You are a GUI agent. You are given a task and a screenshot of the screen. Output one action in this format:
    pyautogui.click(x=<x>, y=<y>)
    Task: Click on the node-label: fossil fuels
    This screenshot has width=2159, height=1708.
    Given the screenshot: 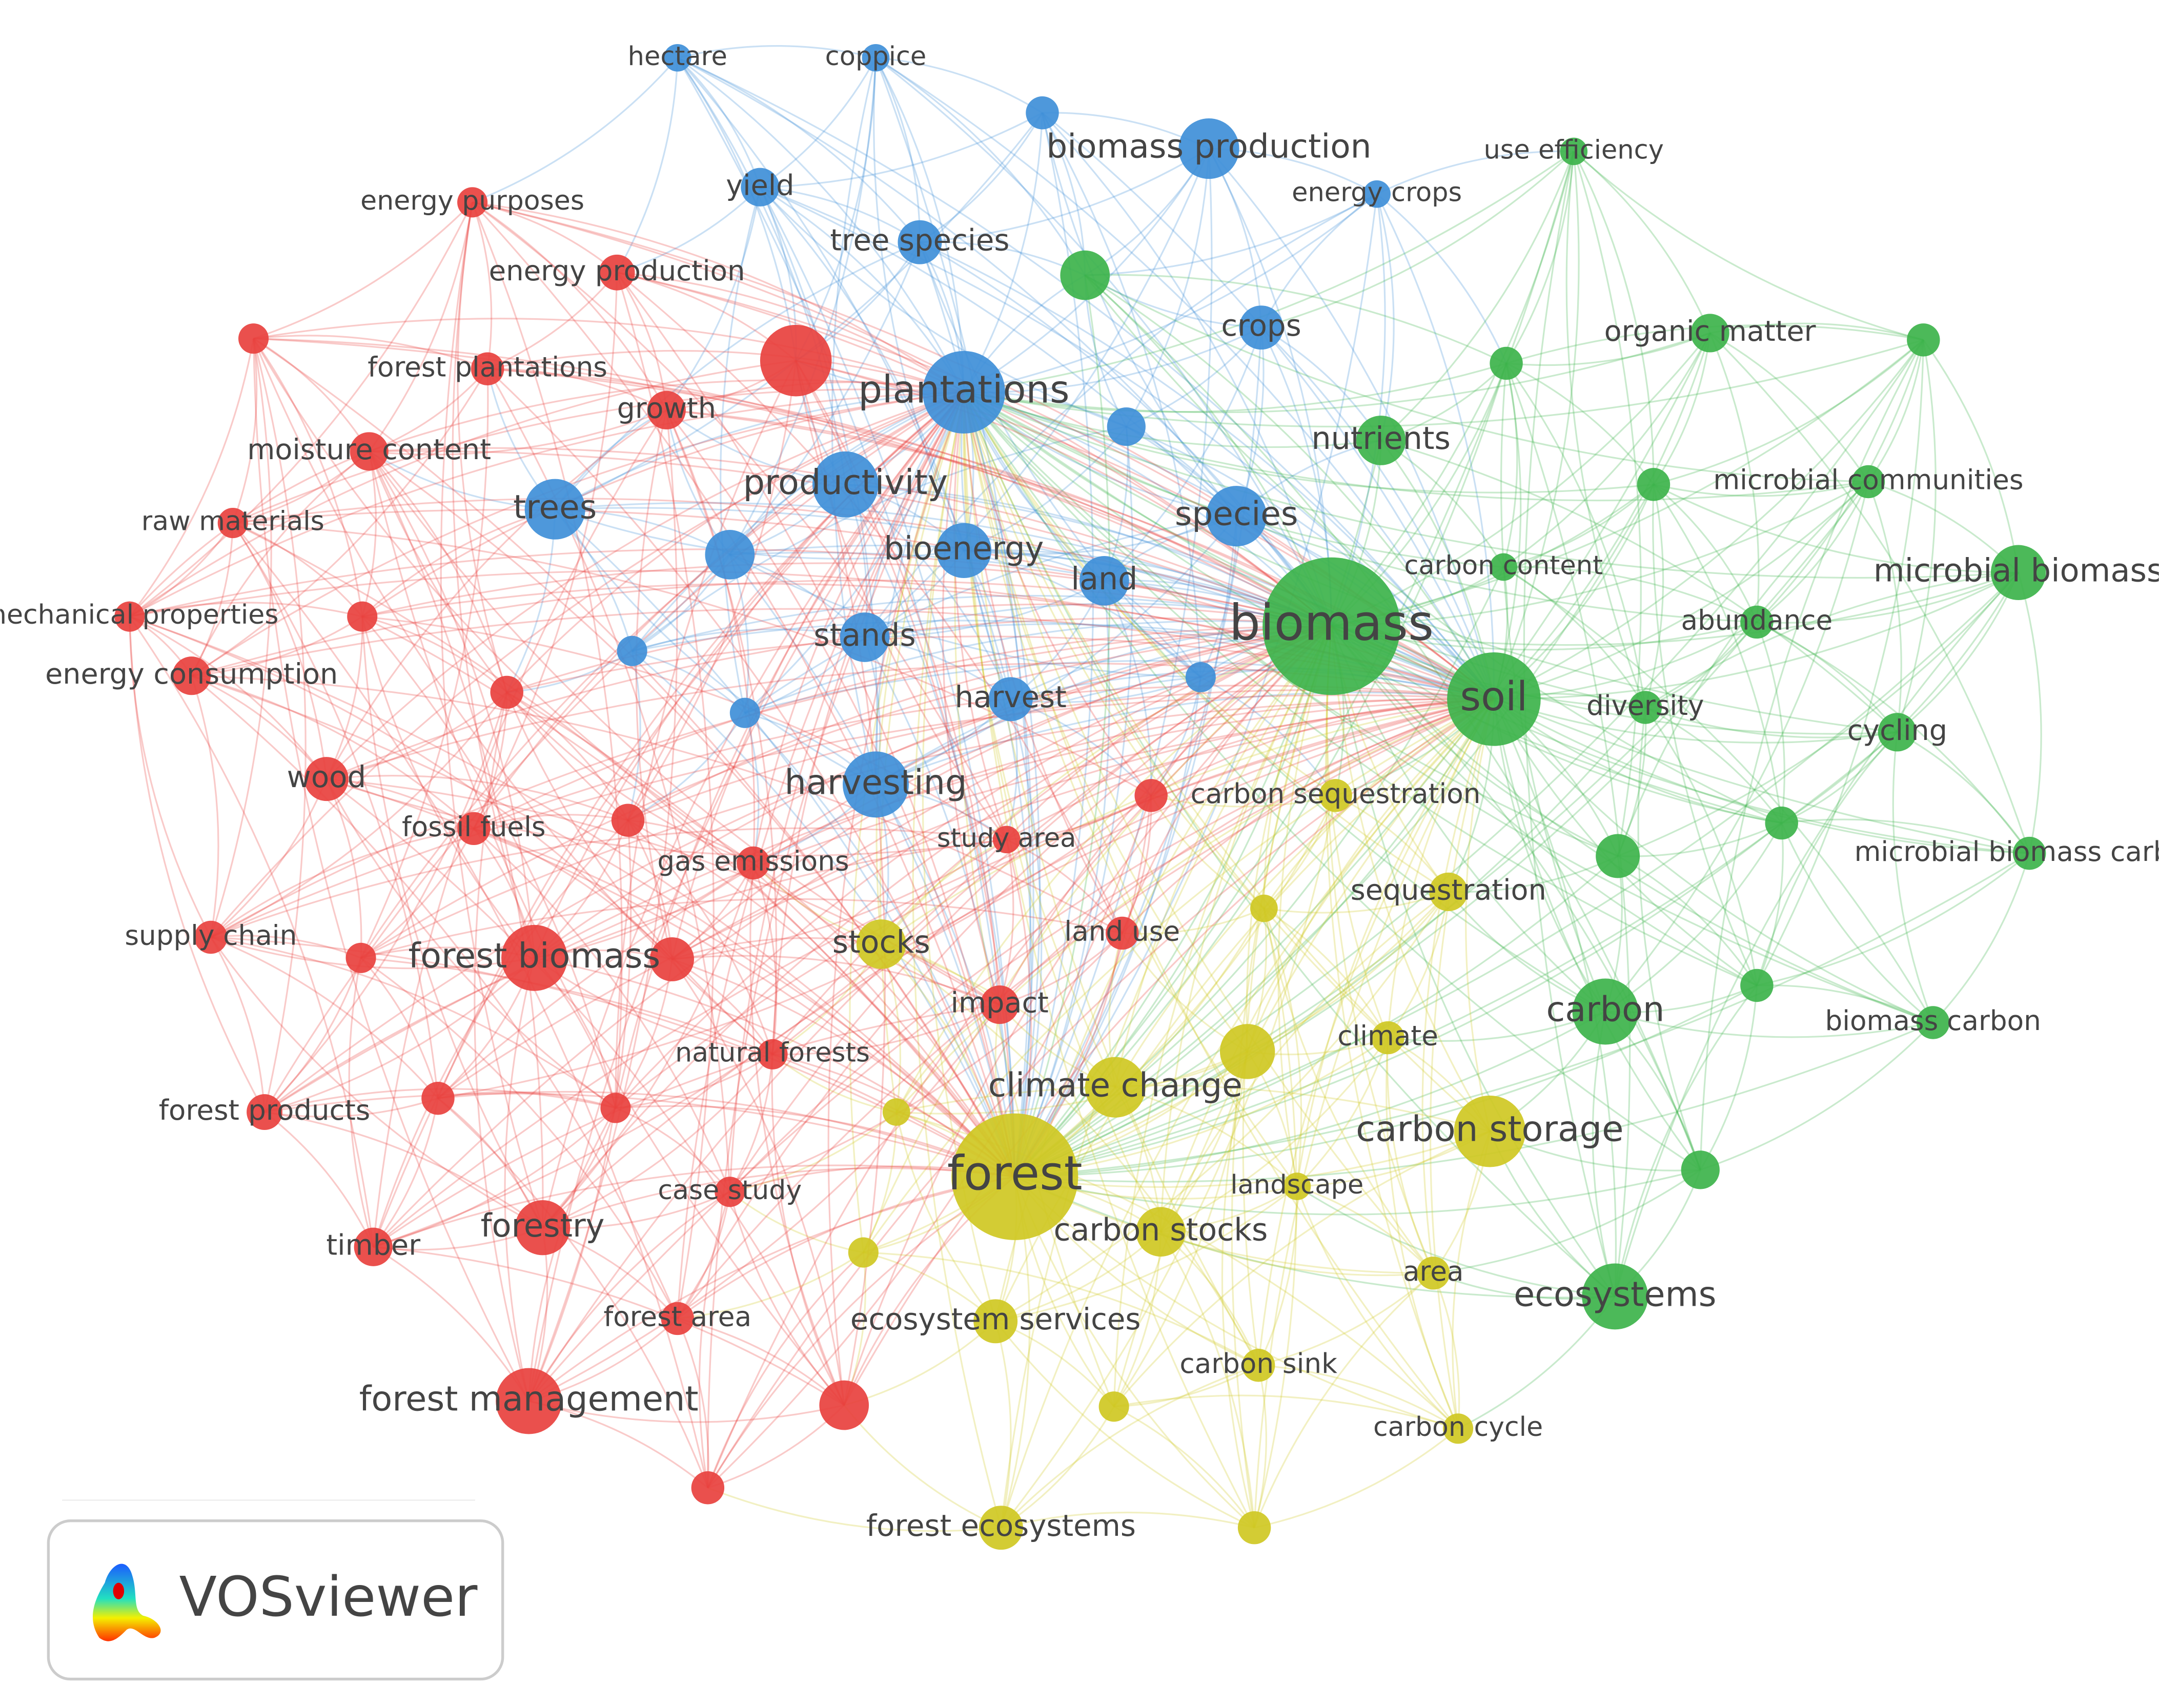 What is the action you would take?
    pyautogui.click(x=474, y=826)
    